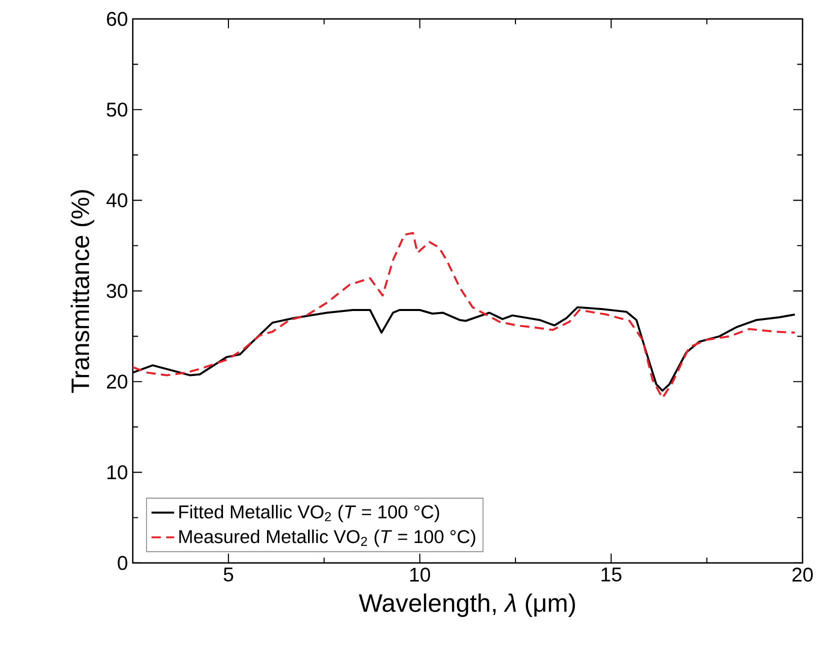  I want to click on x-tick-label: 15, so click(612, 575).